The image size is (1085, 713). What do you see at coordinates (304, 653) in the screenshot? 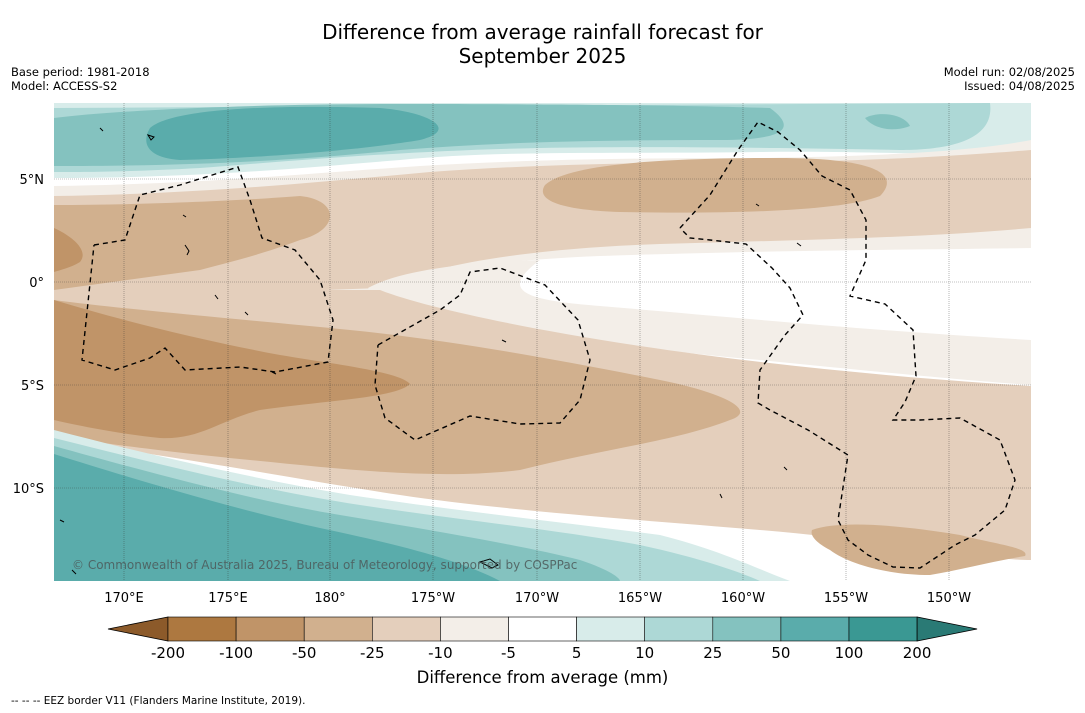
I see `colorbar-tick-label: -50` at bounding box center [304, 653].